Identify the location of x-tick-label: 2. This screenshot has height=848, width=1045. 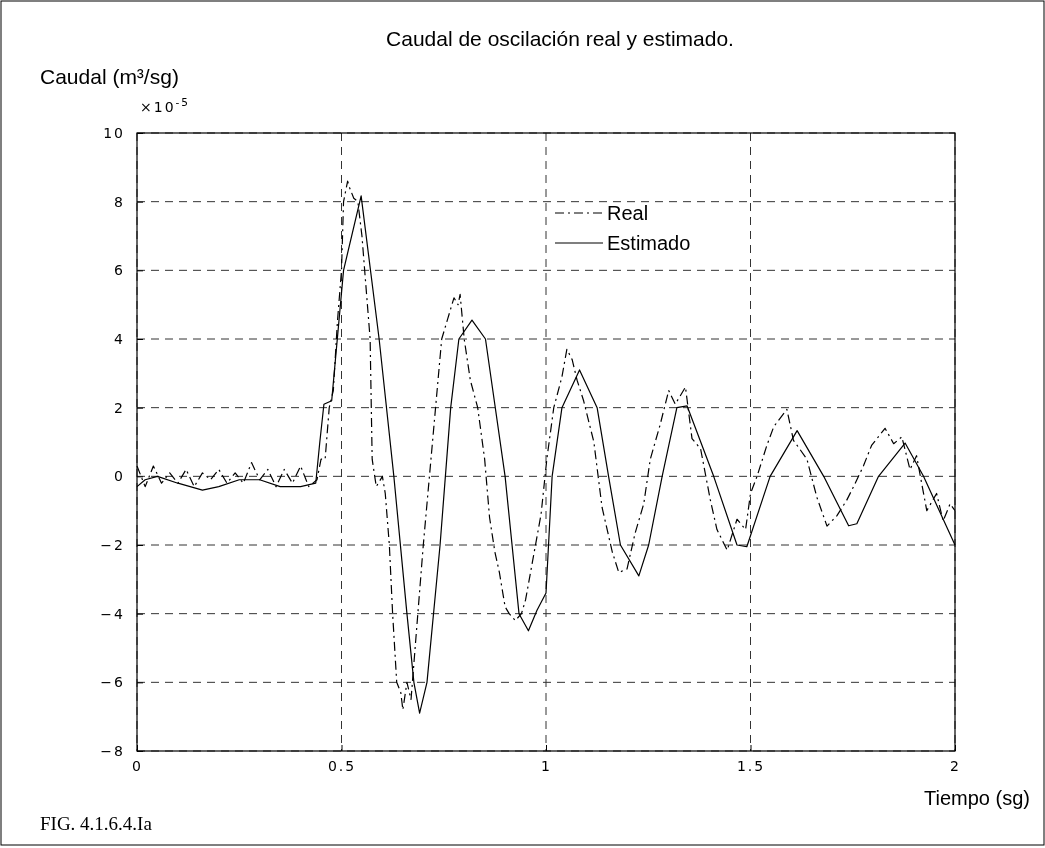
(955, 765).